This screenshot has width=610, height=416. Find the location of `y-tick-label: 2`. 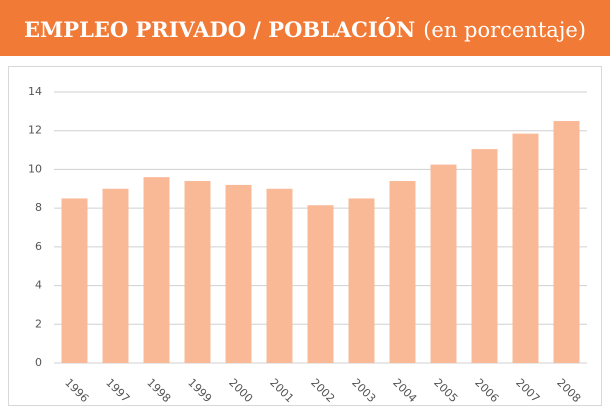

y-tick-label: 2 is located at coordinates (38, 323).